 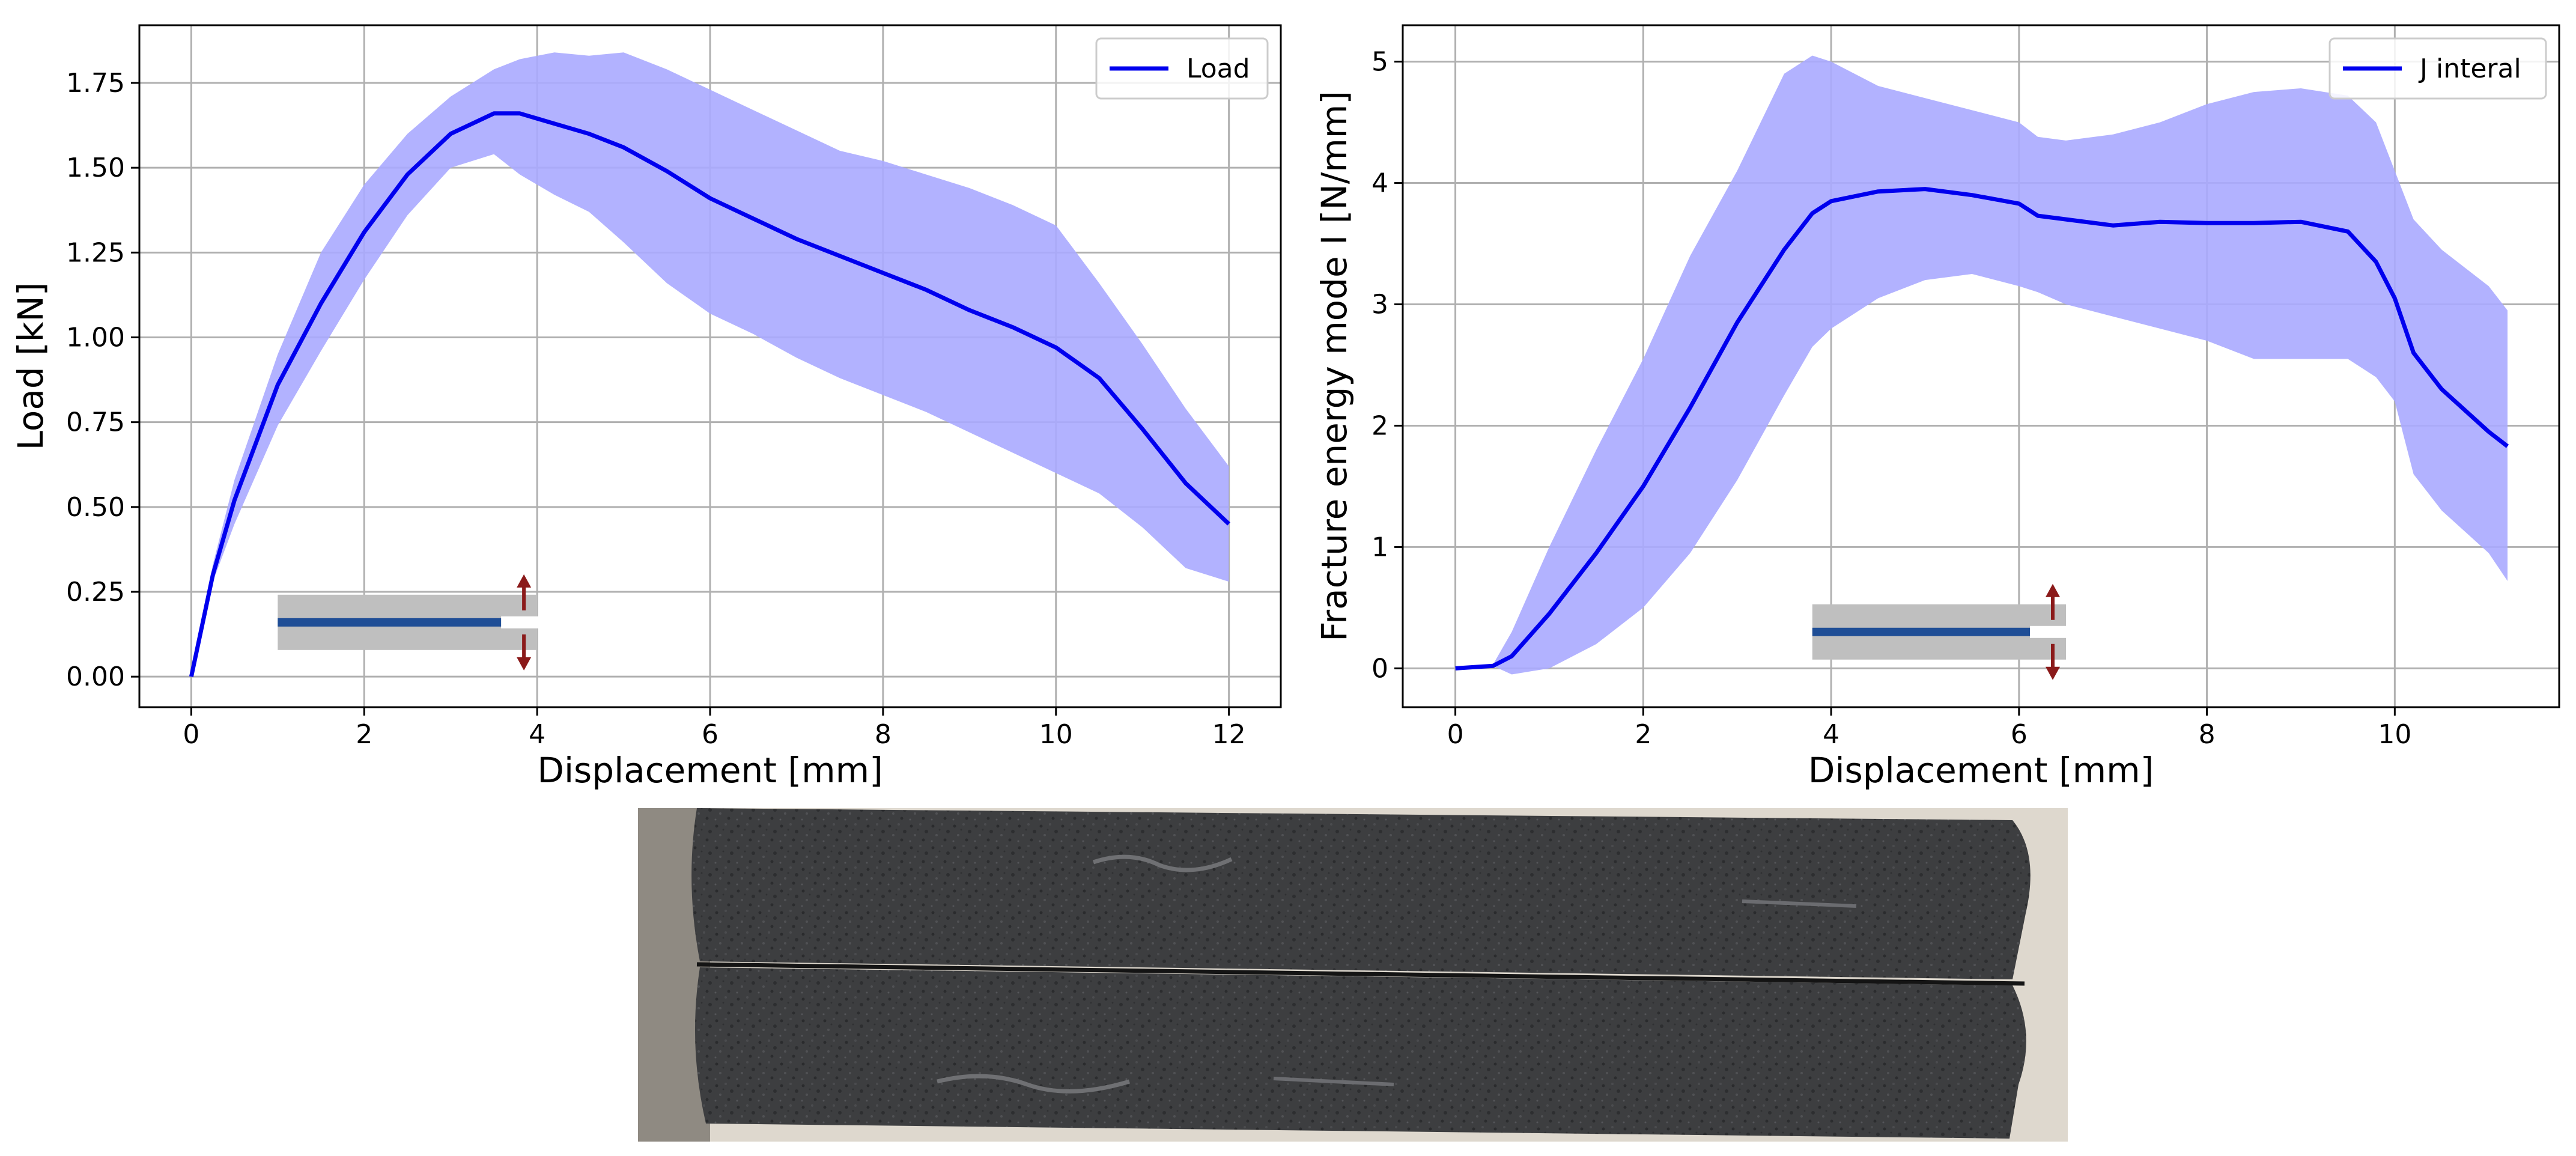 What do you see at coordinates (524, 581) in the screenshot?
I see `load-inset-arrowhead-up` at bounding box center [524, 581].